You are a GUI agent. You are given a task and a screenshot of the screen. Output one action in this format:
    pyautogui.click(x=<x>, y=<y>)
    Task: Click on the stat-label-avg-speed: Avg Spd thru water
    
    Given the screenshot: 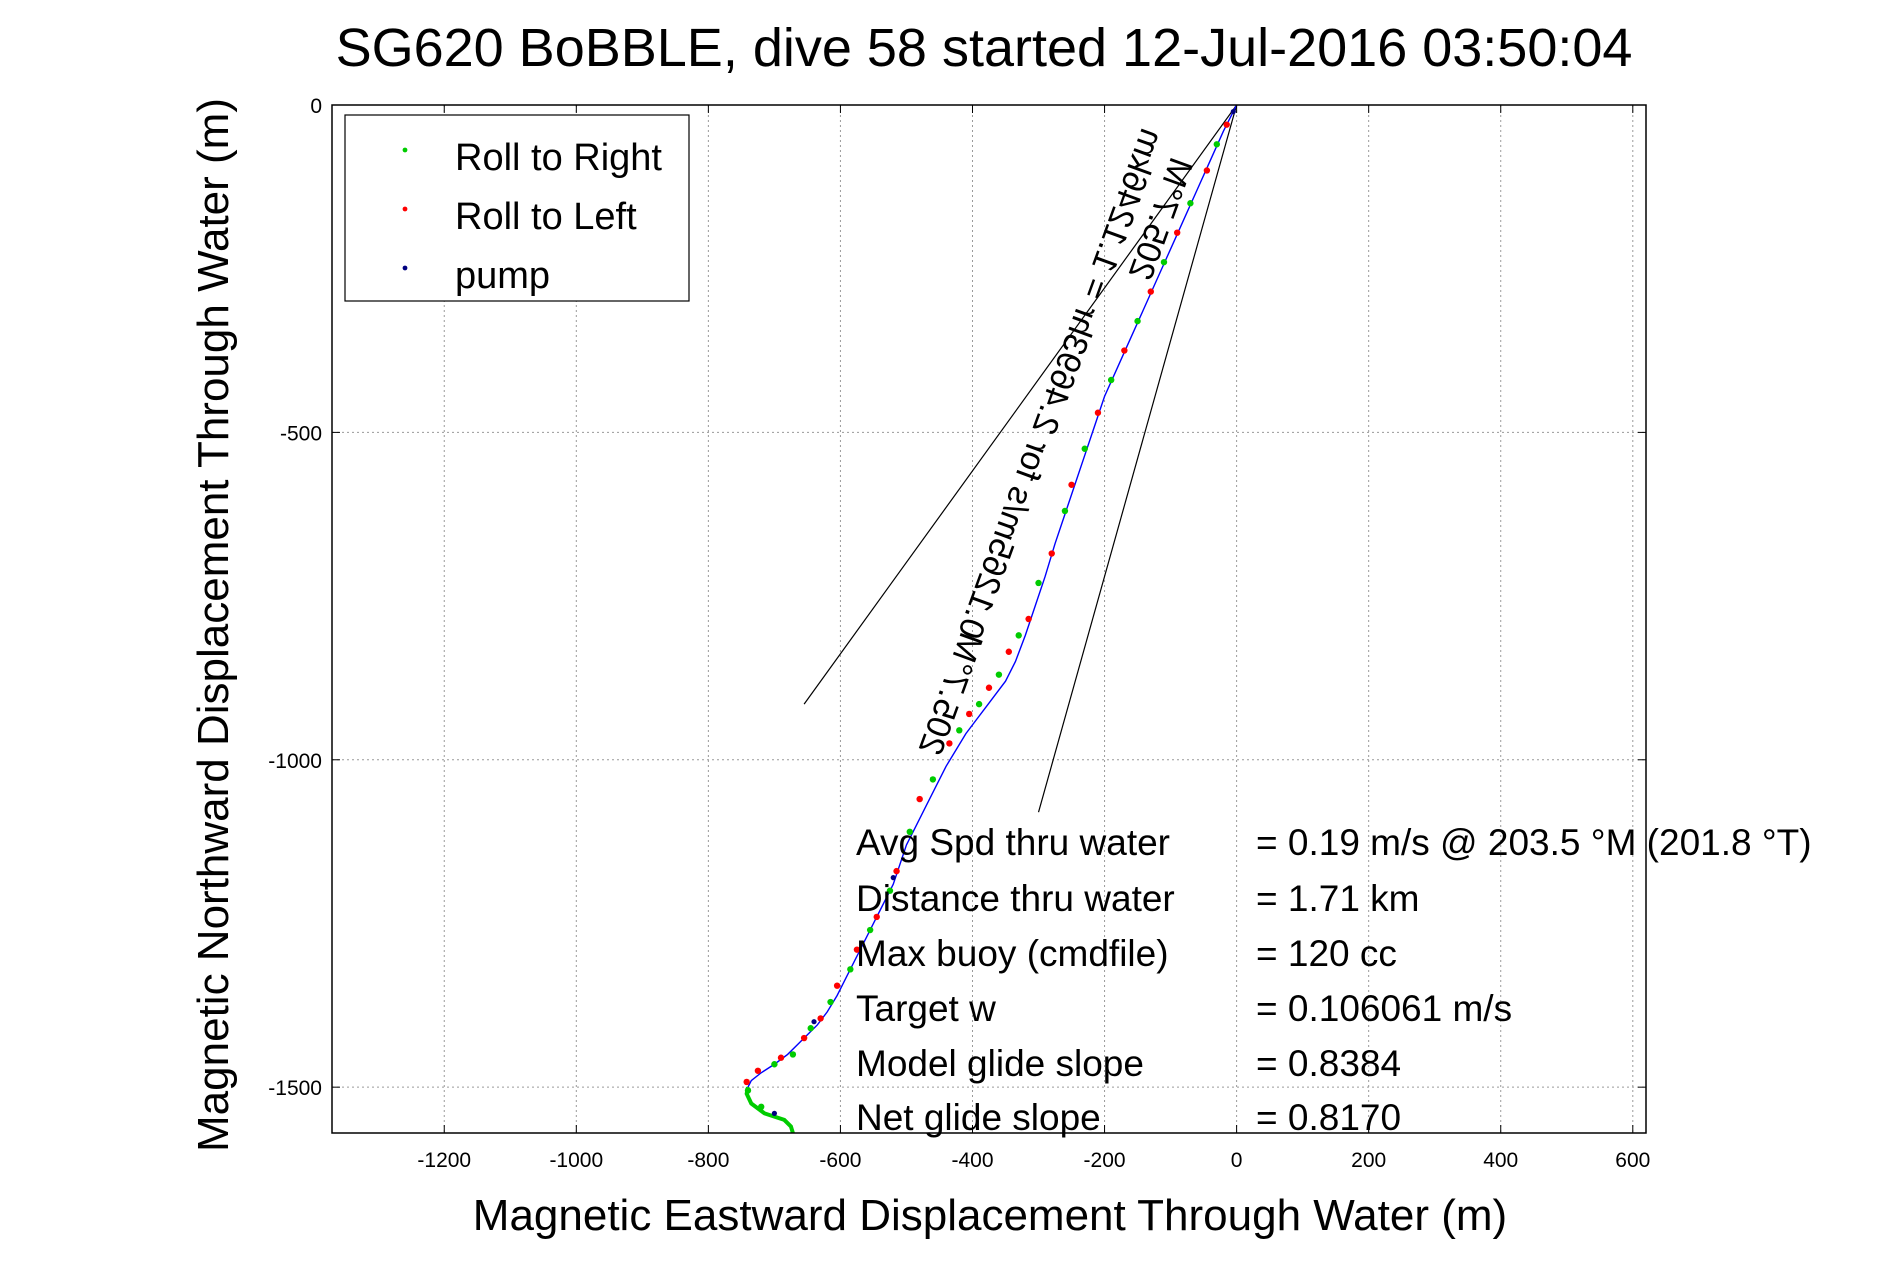 What is the action you would take?
    pyautogui.click(x=1013, y=842)
    